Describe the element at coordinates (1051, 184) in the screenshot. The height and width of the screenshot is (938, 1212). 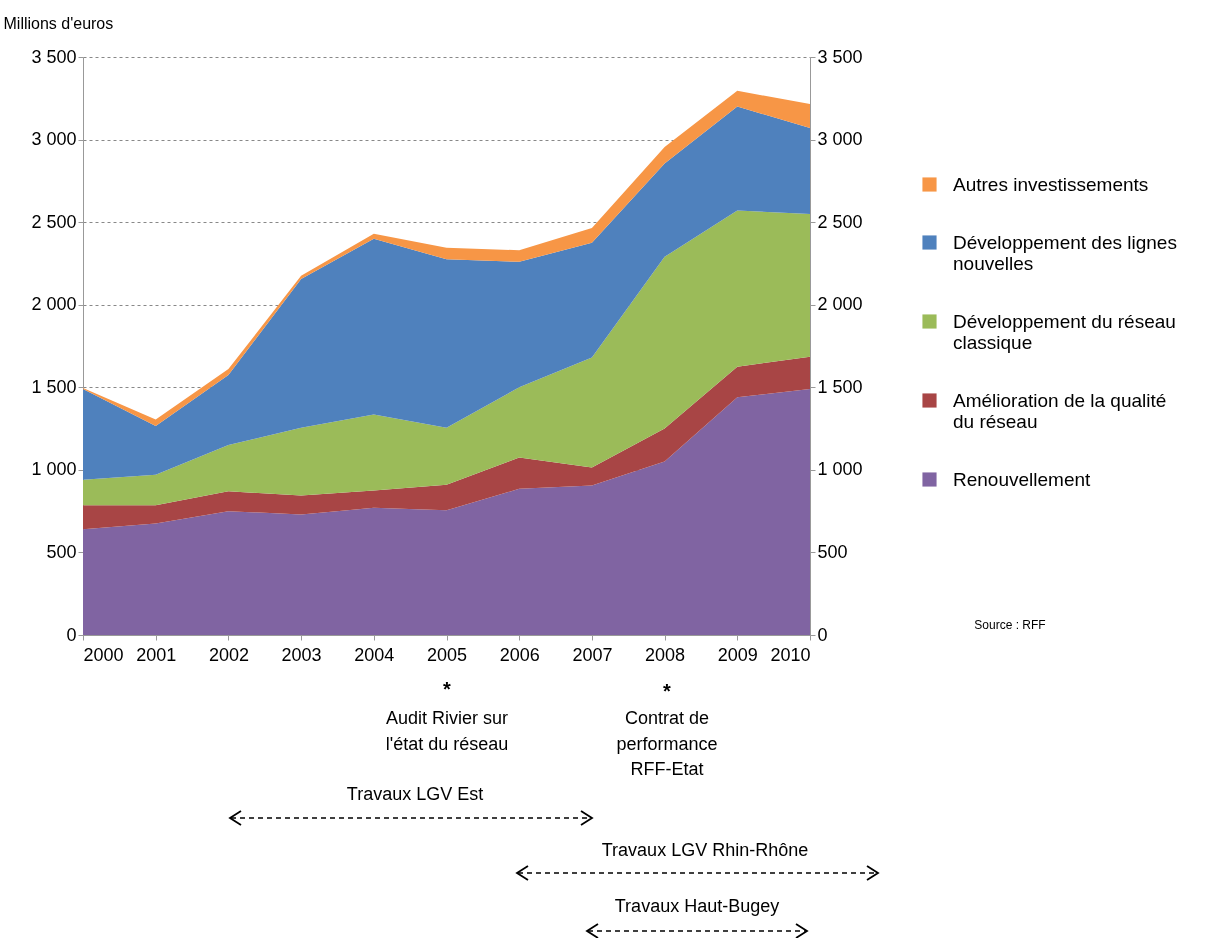
I see `legend-label: Autres investissements` at that location.